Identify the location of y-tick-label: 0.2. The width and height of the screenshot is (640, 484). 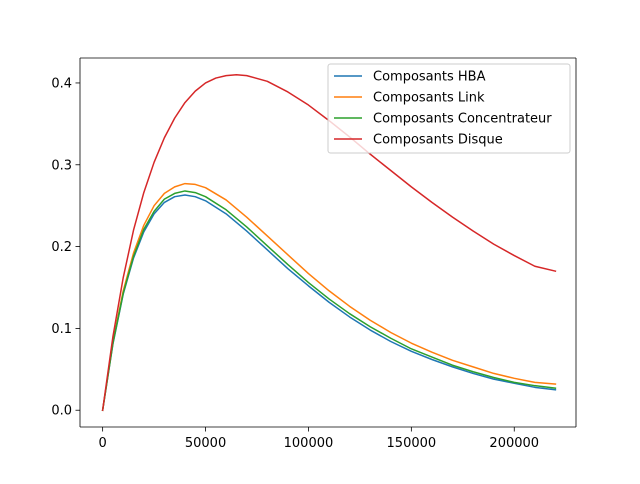
(61, 247).